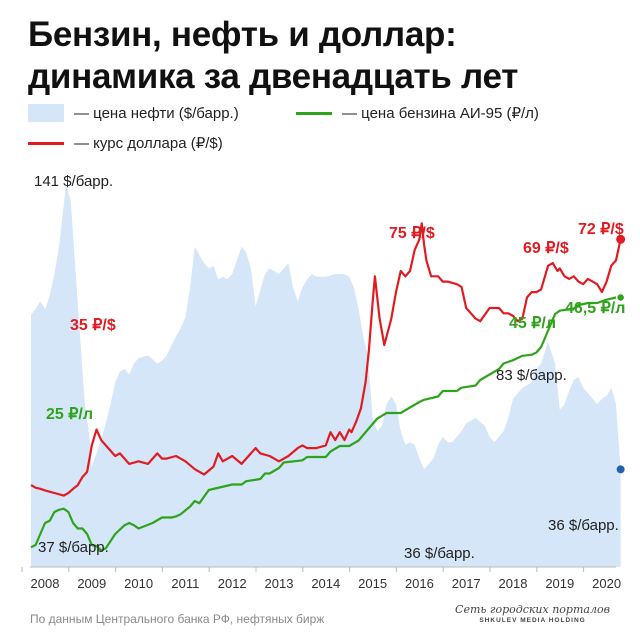  I want to click on legend-usd: — курс доллара (₽/$), so click(125, 143).